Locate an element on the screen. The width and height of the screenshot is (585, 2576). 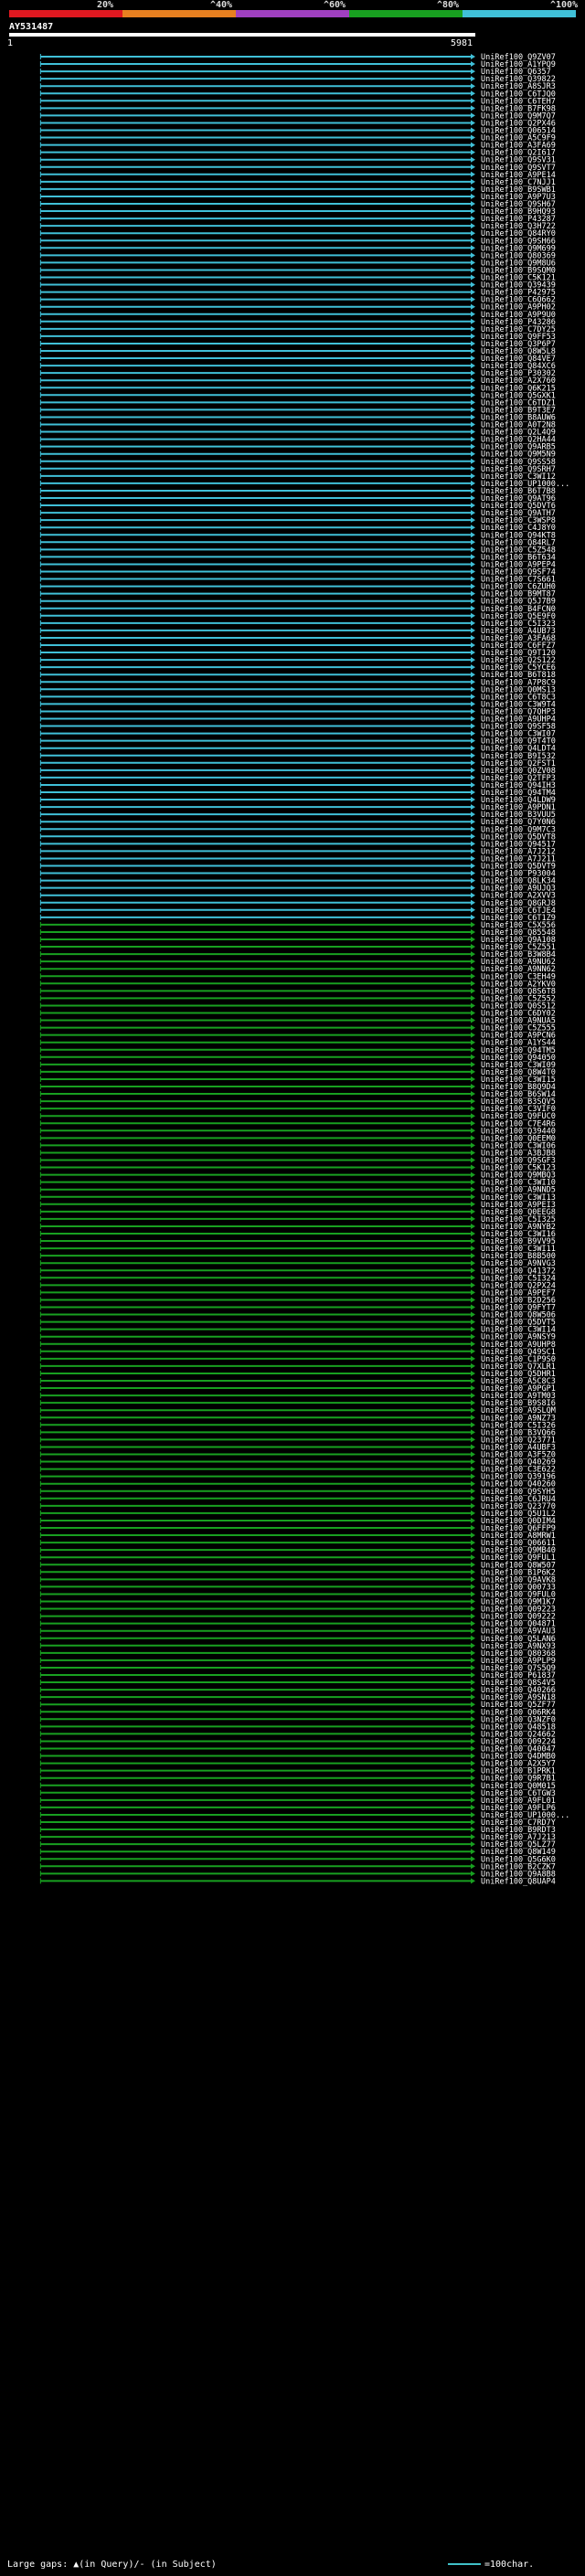
hit-label: UniRef100_B8B500 is located at coordinates (518, 1256).